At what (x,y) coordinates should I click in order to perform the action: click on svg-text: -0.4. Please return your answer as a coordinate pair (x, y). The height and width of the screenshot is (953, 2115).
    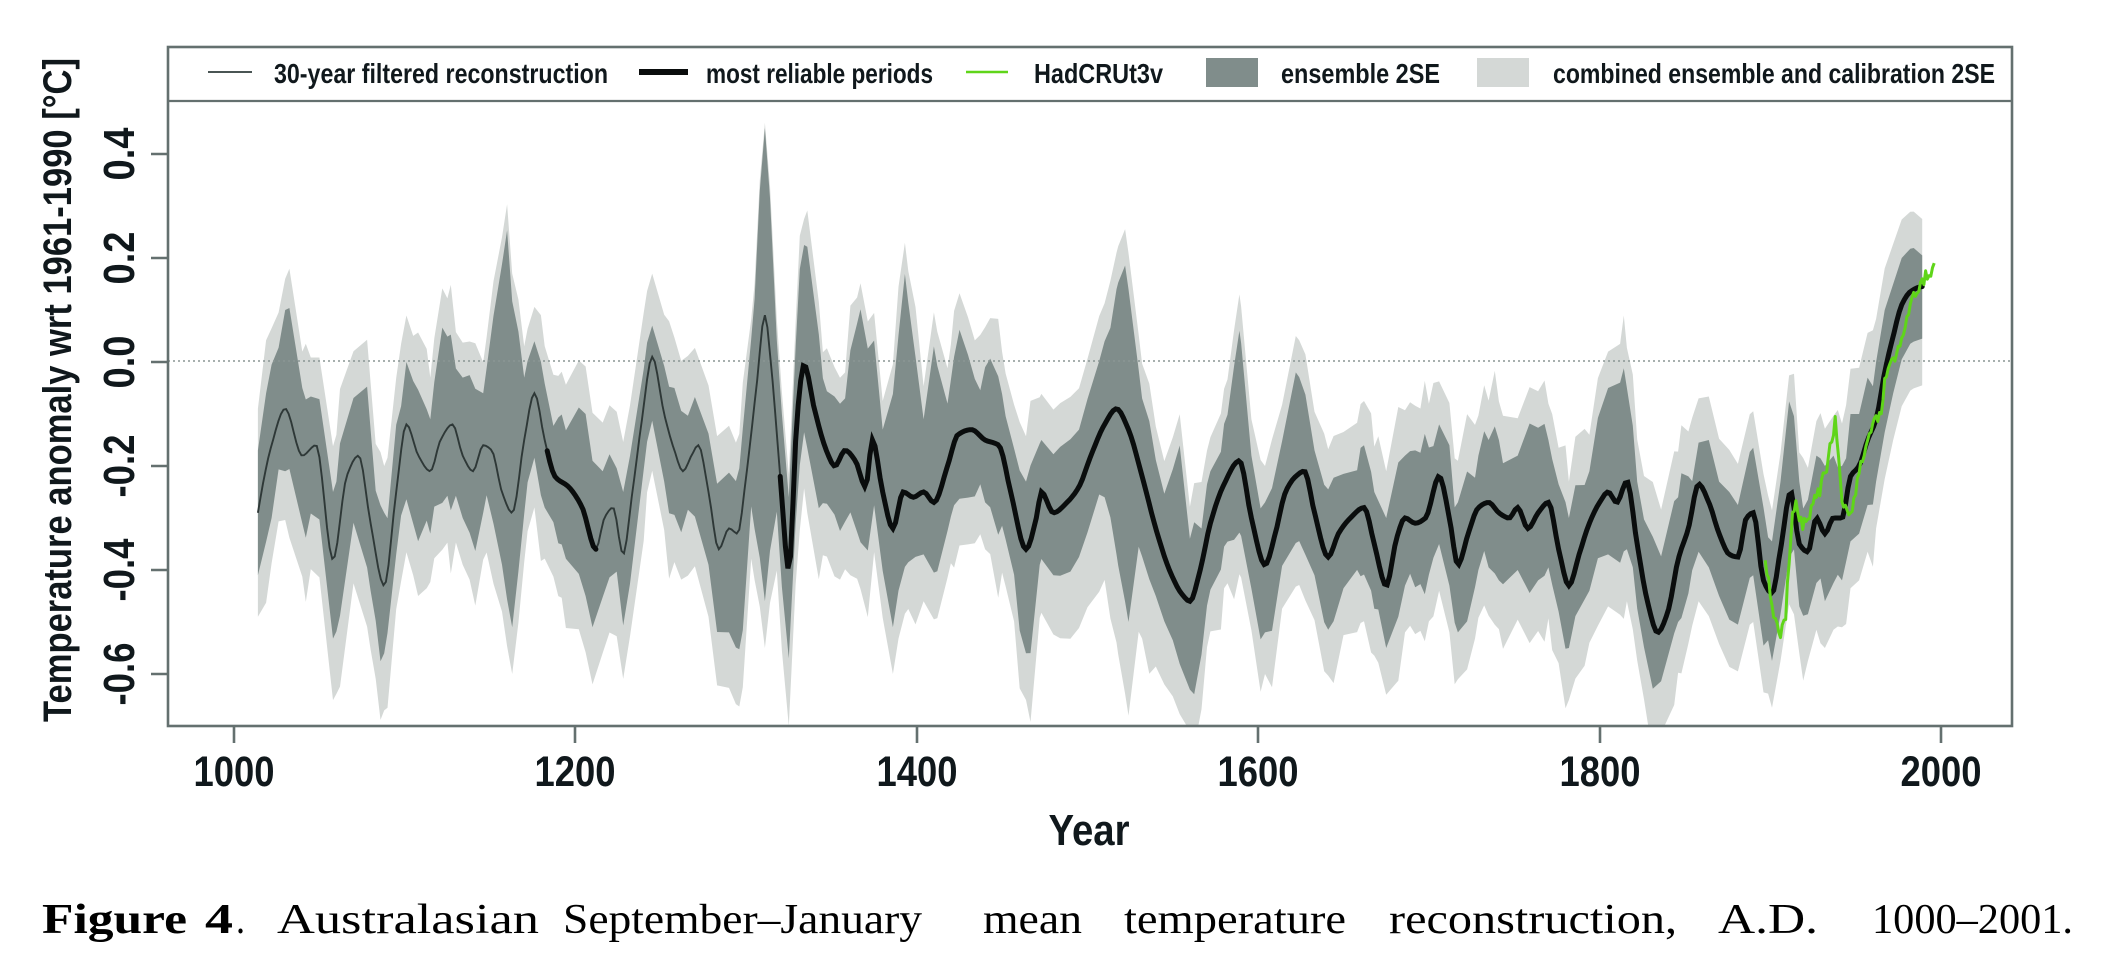
    Looking at the image, I should click on (119, 569).